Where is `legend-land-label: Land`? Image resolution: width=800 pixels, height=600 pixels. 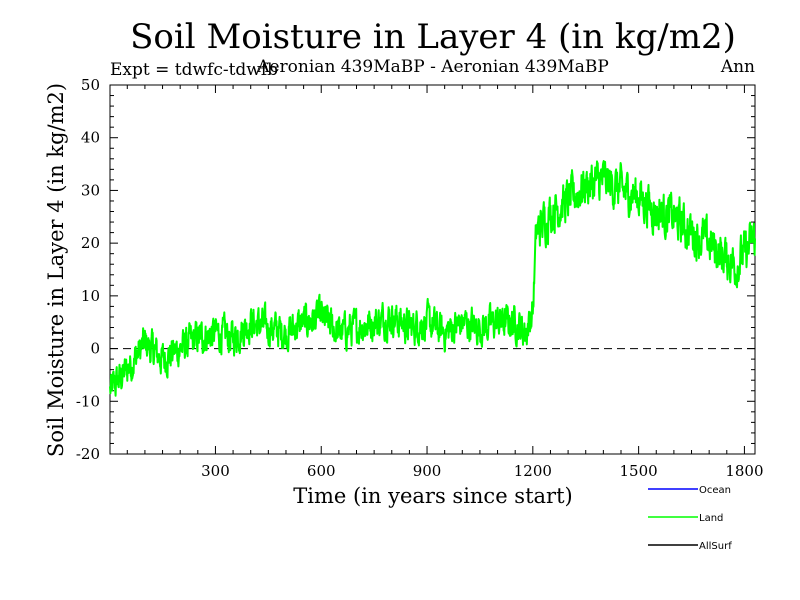 legend-land-label: Land is located at coordinates (711, 518).